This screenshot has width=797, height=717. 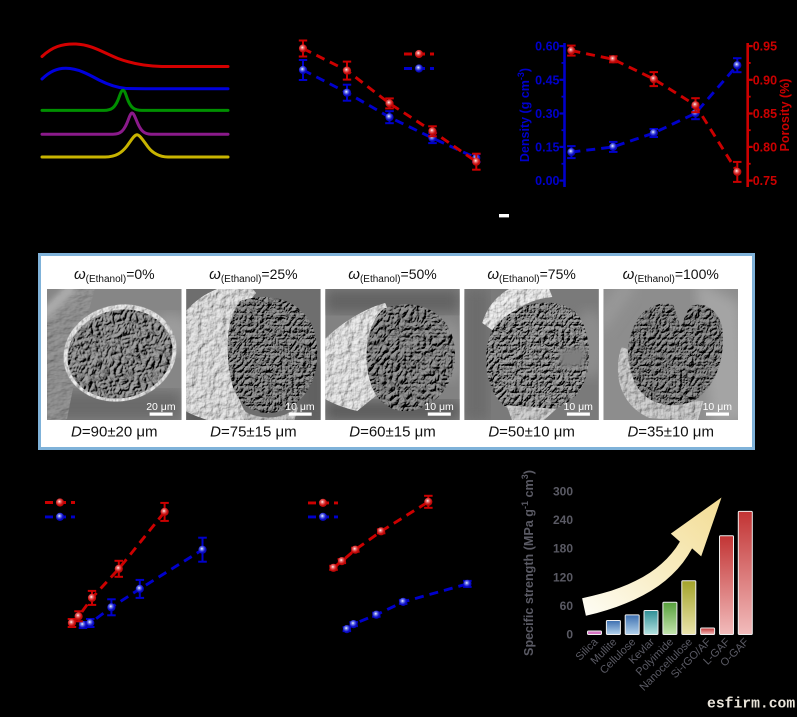 I want to click on svg-text: Porosity (%), so click(x=785, y=115).